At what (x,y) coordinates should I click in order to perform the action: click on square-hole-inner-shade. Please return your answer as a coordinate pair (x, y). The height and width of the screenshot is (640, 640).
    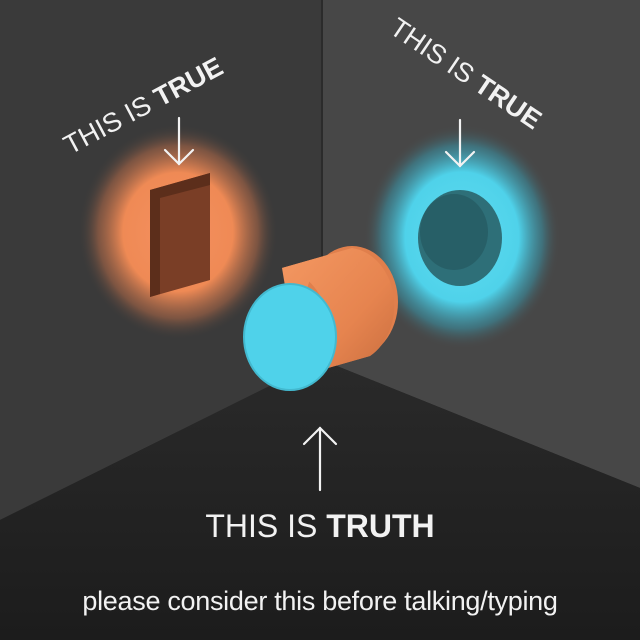
    Looking at the image, I should click on (180, 235).